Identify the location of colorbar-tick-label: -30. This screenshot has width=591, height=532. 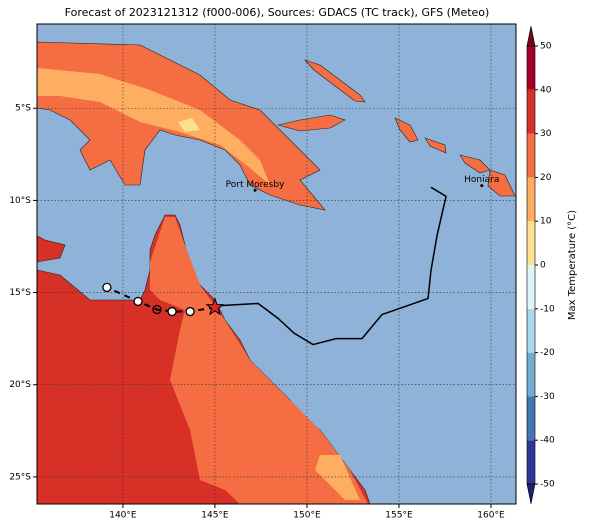
(547, 397).